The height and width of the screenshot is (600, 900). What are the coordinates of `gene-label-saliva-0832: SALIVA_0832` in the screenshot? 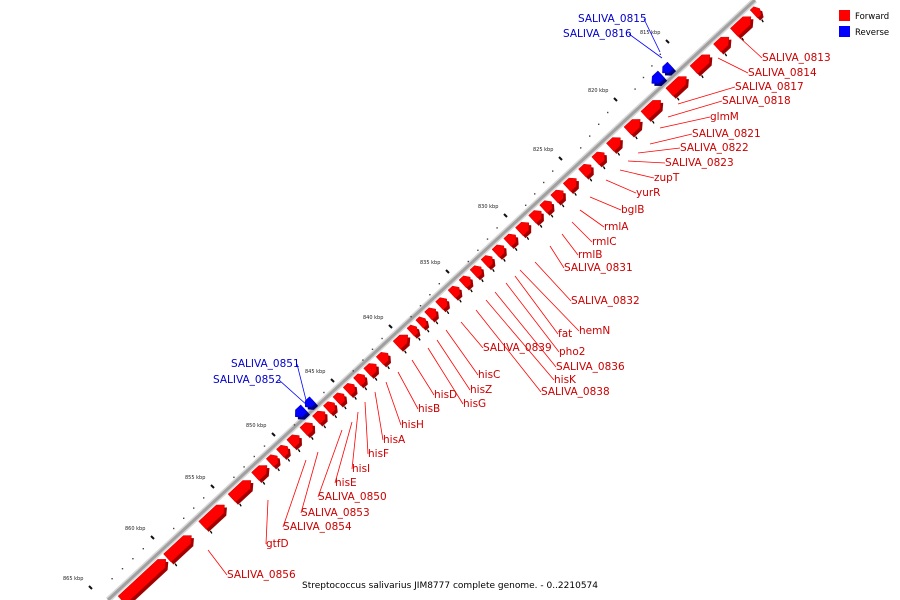 It's located at (605, 301).